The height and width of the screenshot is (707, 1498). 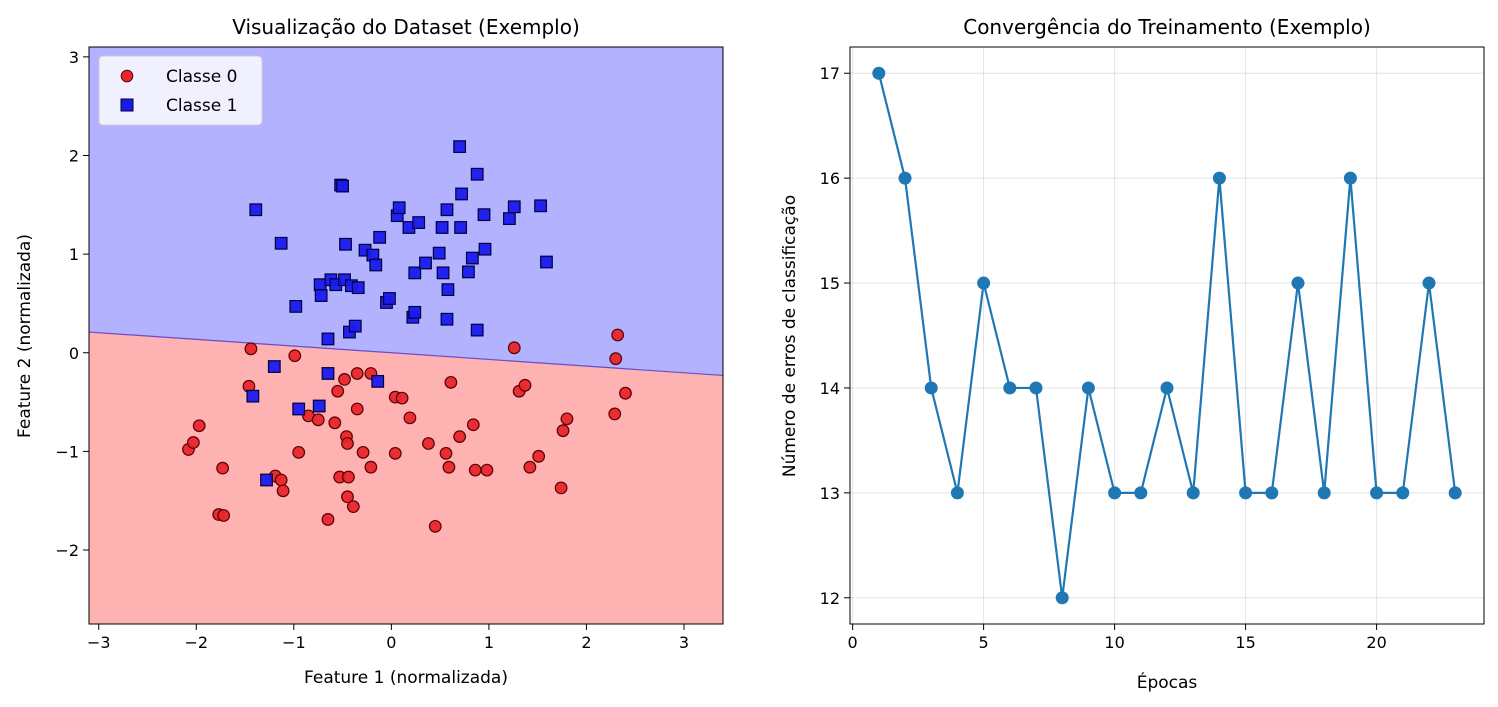 I want to click on y-tick-label: 1, so click(x=74, y=254).